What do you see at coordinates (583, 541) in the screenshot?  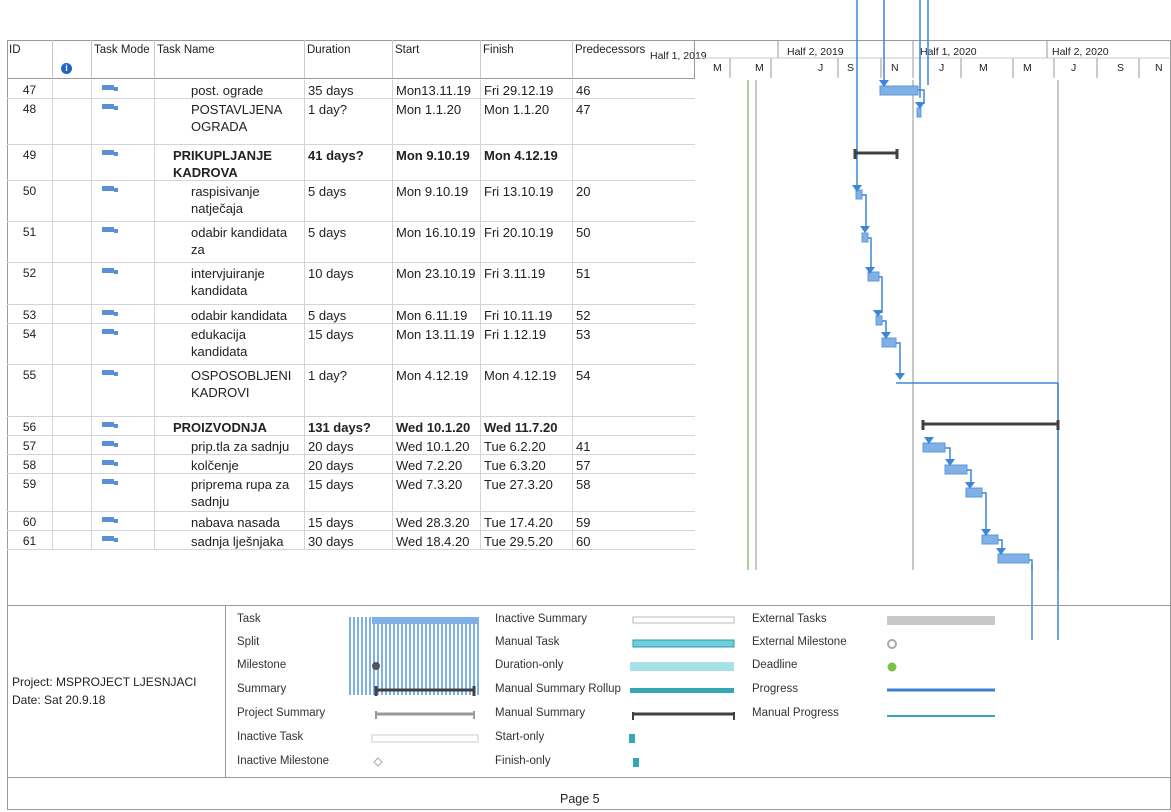 I see `row-predecessors: 60` at bounding box center [583, 541].